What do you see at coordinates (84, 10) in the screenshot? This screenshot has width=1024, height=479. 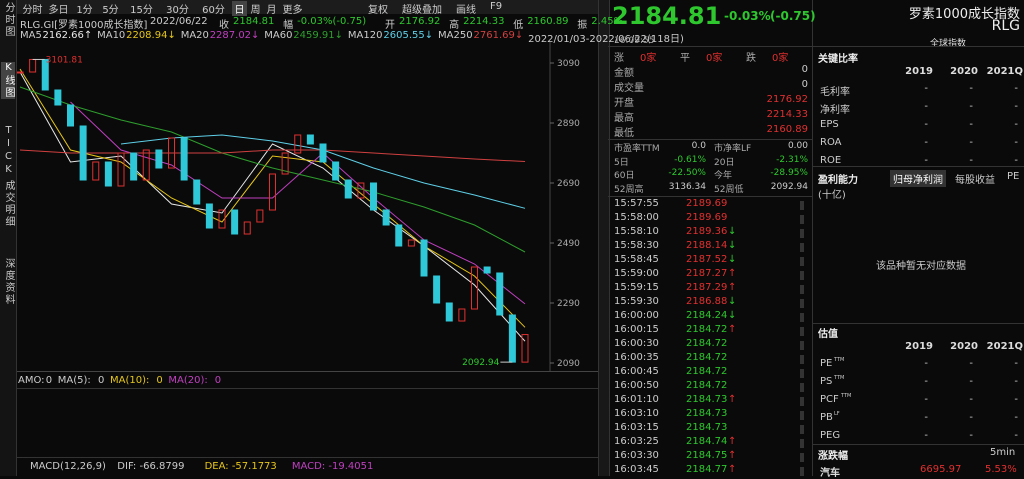 I see `period-tab: 1分` at bounding box center [84, 10].